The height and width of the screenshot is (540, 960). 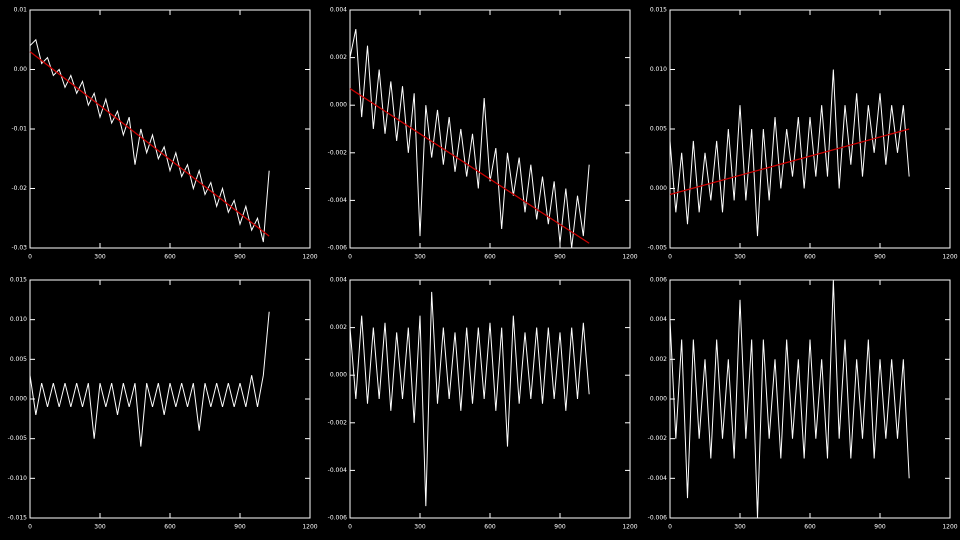 What do you see at coordinates (19, 188) in the screenshot?
I see `y-tick-label: -0.02` at bounding box center [19, 188].